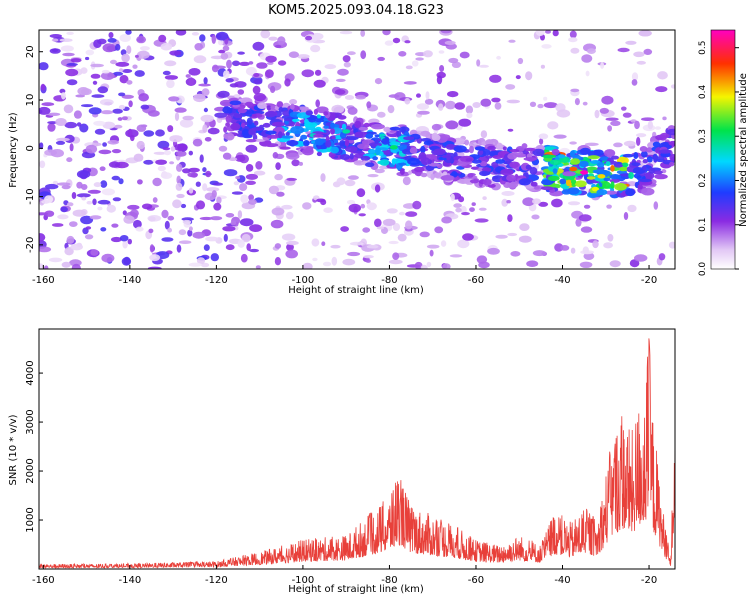 Image resolution: width=750 pixels, height=600 pixels. I want to click on x-tick-label: -60, so click(476, 280).